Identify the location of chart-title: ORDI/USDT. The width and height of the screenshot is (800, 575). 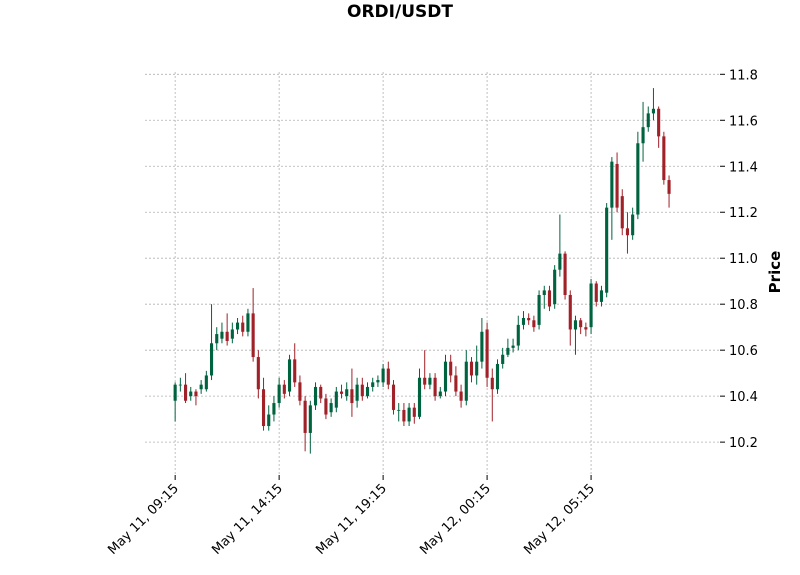
(400, 12).